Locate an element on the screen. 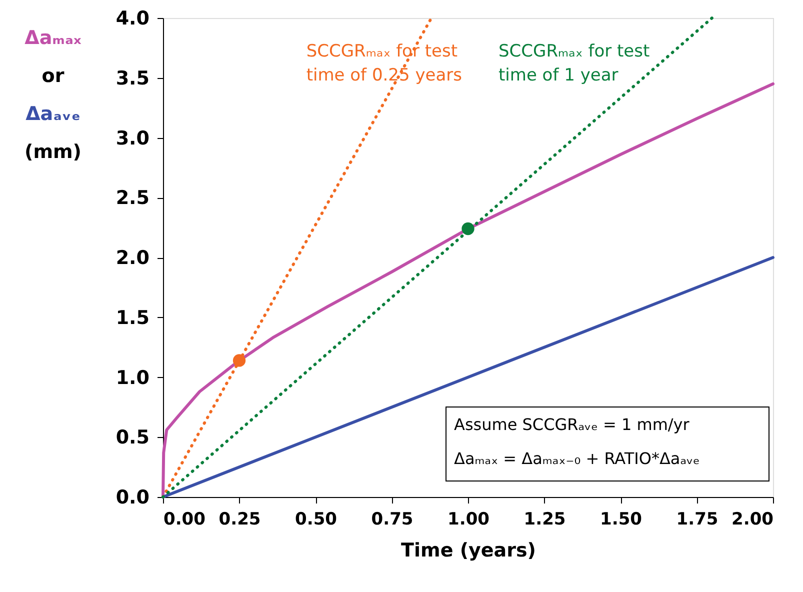  x-tick-label: 1.75 is located at coordinates (697, 520).